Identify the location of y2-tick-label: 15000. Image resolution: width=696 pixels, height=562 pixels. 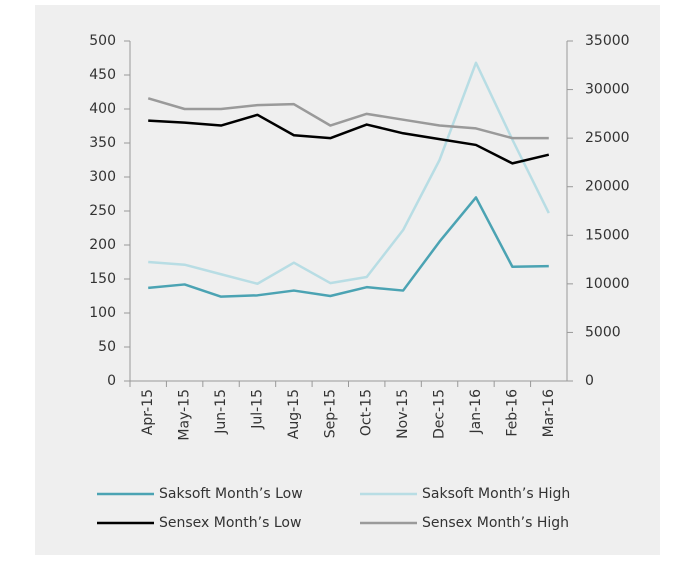
(607, 235).